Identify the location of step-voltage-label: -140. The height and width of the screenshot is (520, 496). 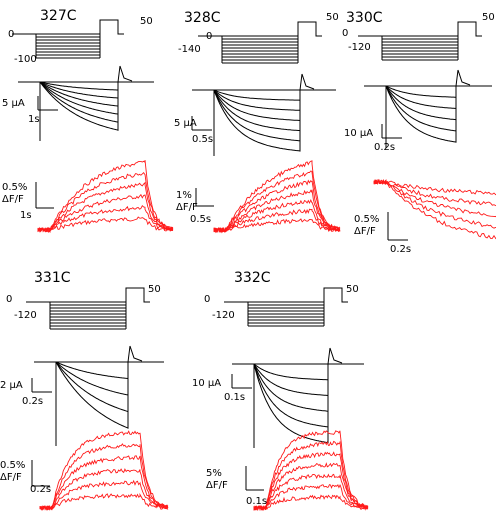
(189, 49).